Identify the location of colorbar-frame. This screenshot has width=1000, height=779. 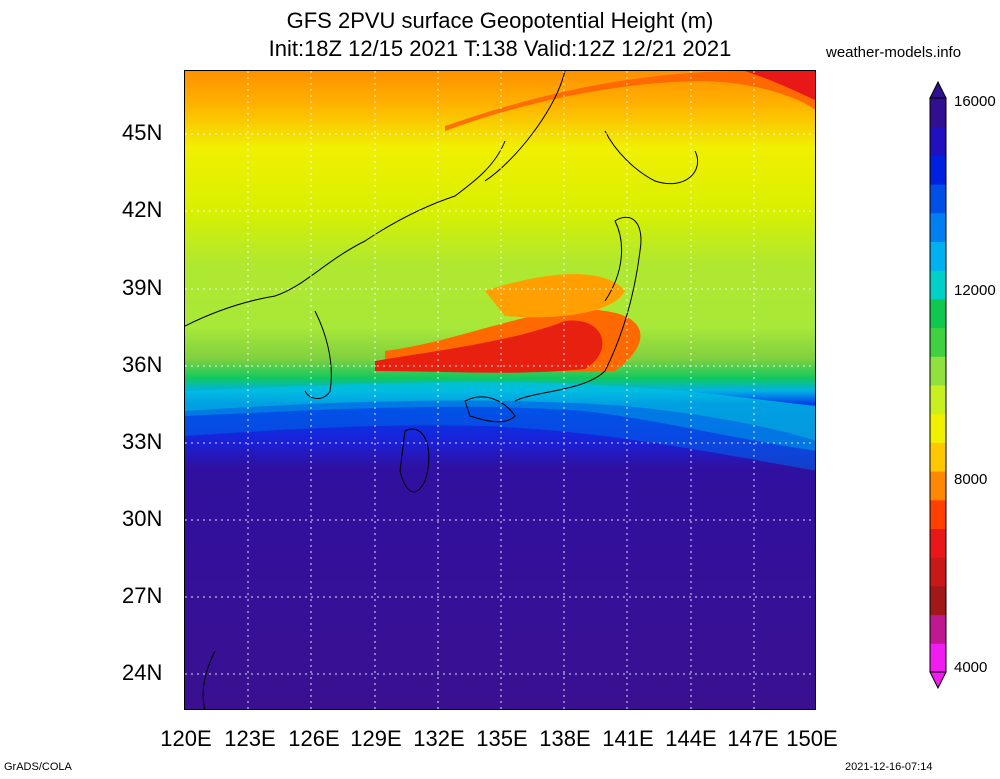
(938, 385).